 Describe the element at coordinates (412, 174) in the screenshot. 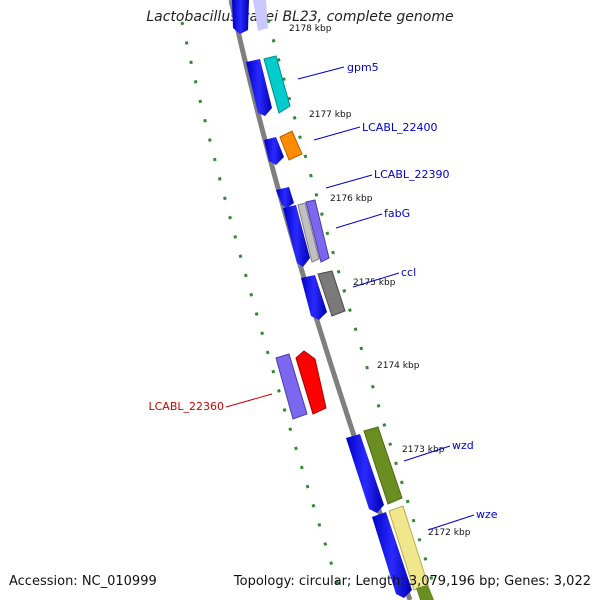

I see `gene-label-LCABL_22390: LCABL_22390` at that location.